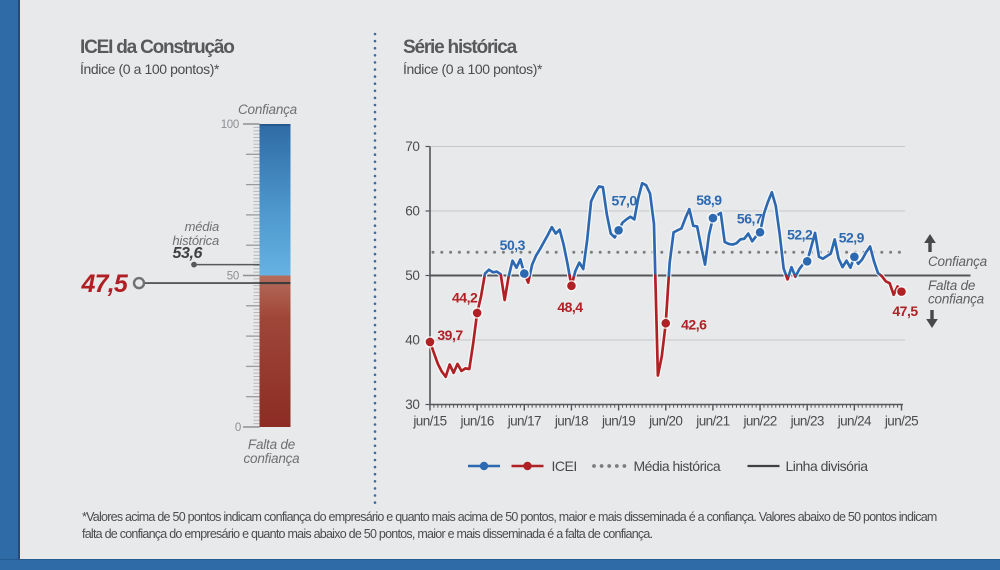  Describe the element at coordinates (275, 200) in the screenshot. I see `gauge-bar-confidence-zone` at that location.